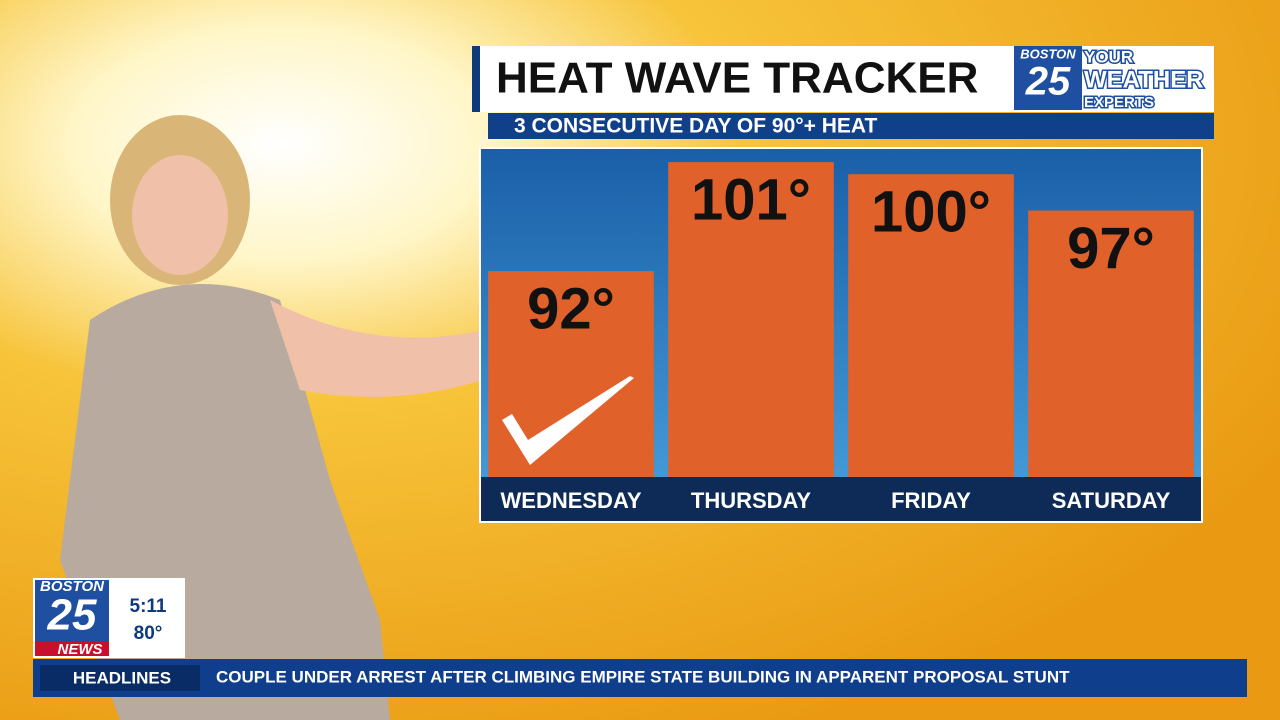  I want to click on bug-time: 5:11, so click(148, 606).